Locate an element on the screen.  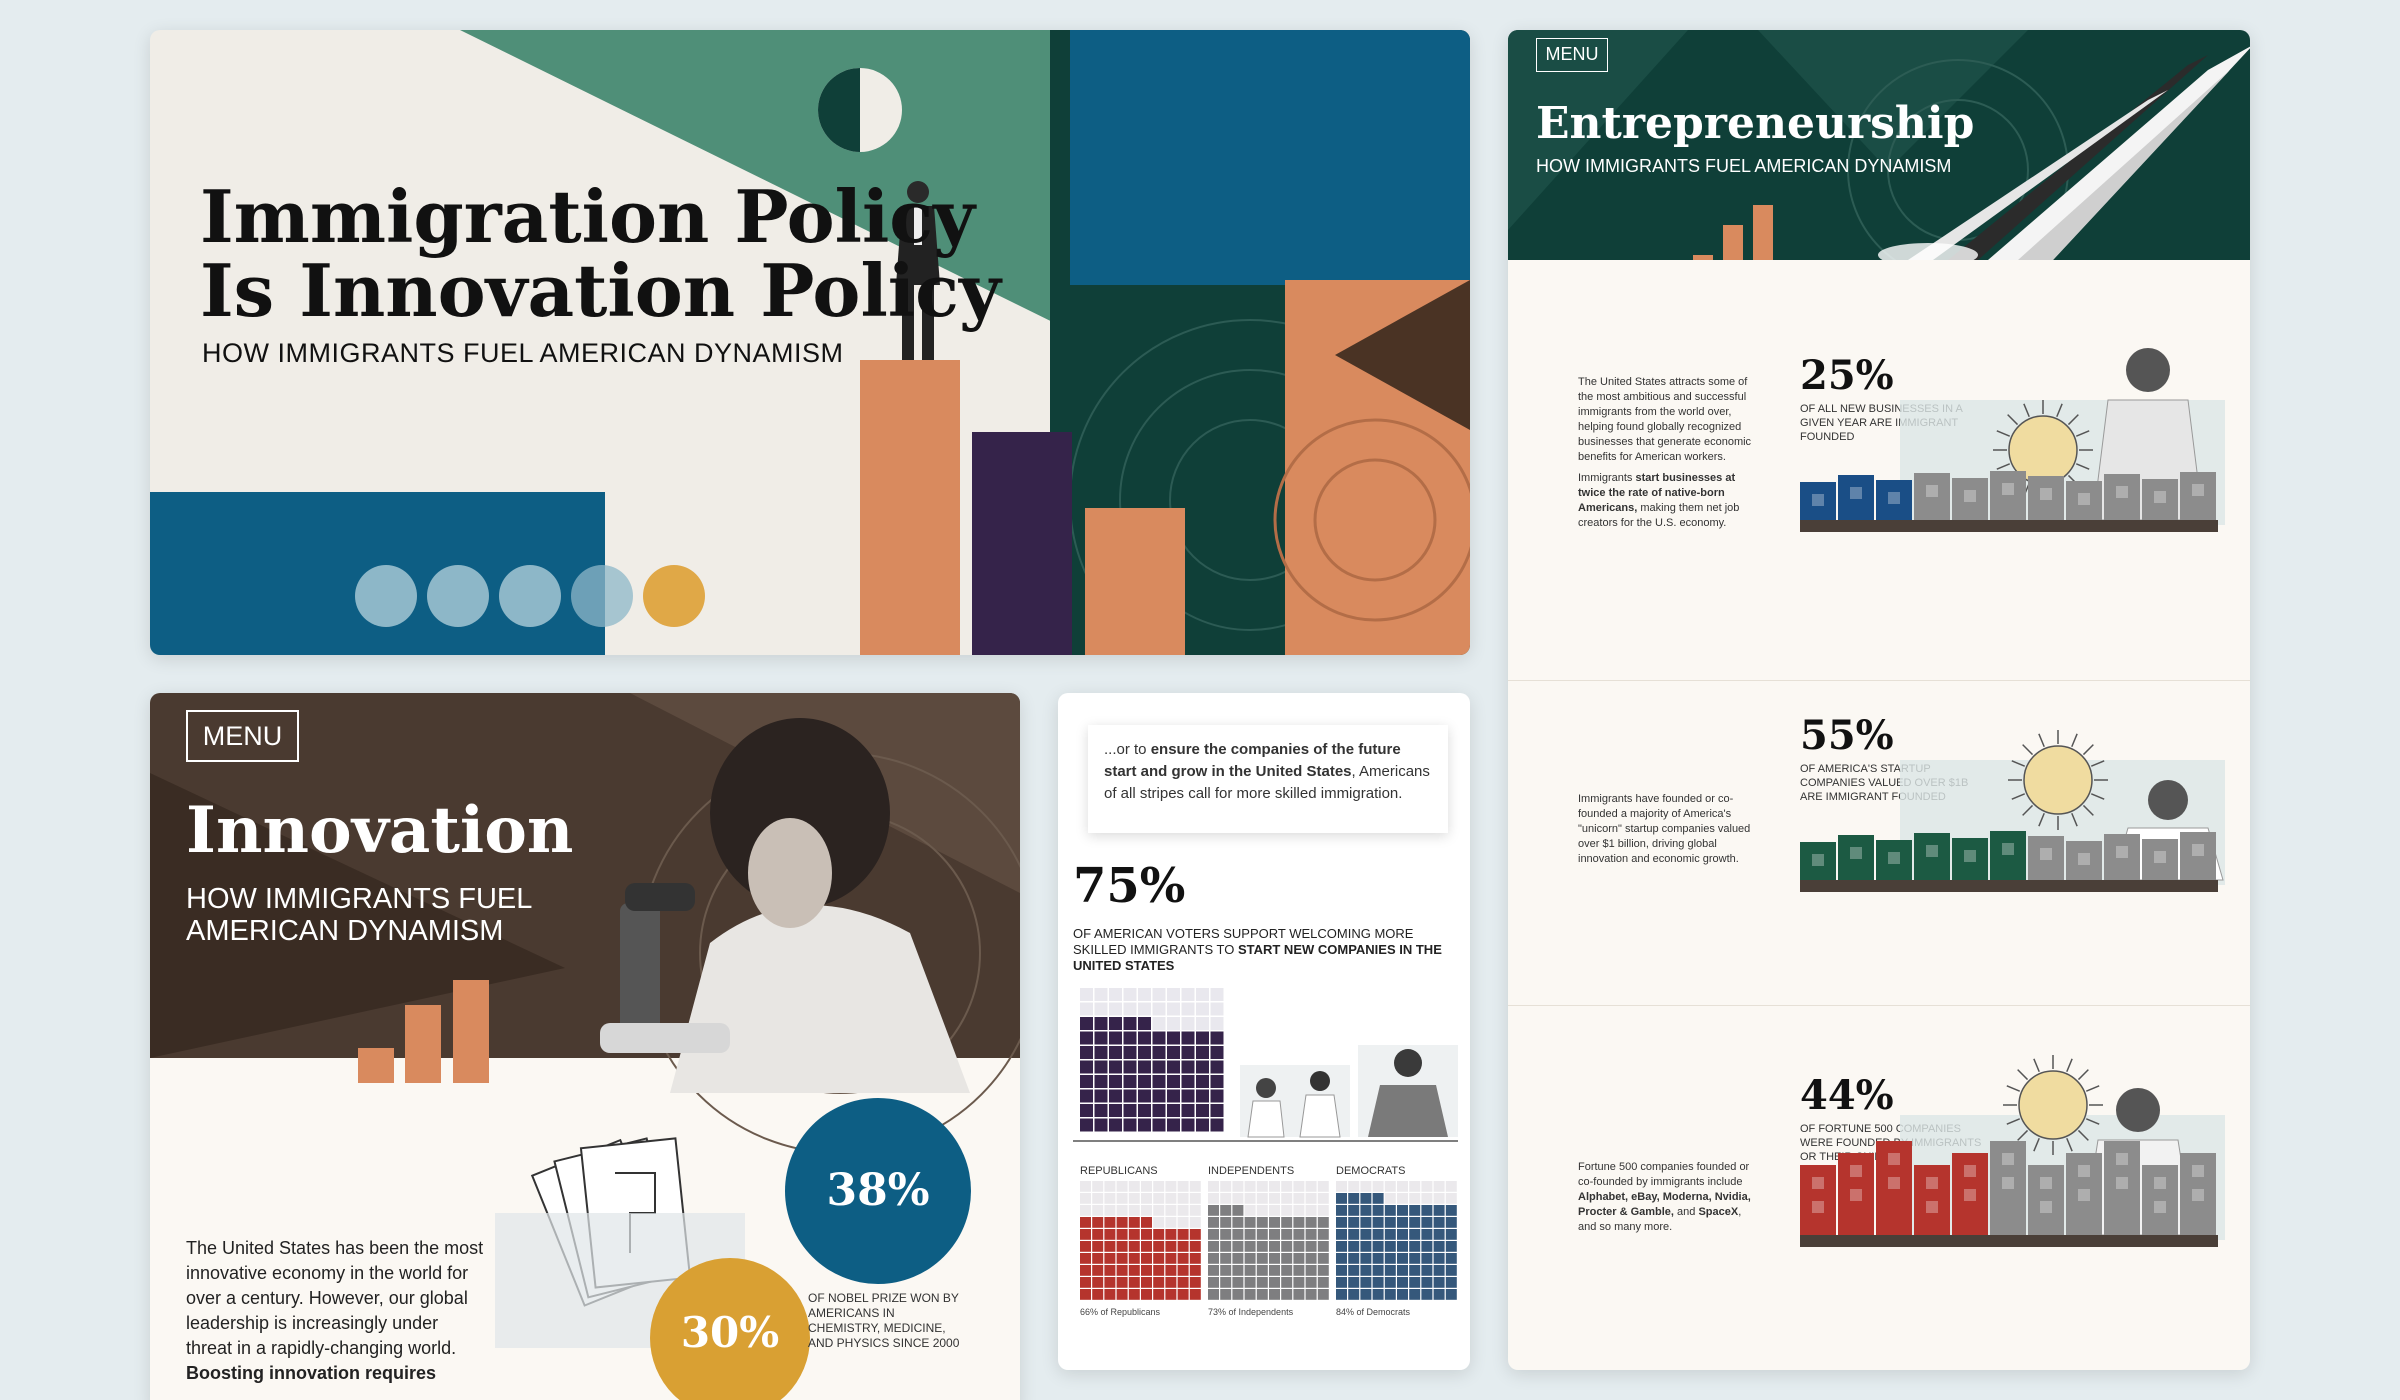
hero-title: Immigration Policy Is Innovation Policy is located at coordinates (600, 254).